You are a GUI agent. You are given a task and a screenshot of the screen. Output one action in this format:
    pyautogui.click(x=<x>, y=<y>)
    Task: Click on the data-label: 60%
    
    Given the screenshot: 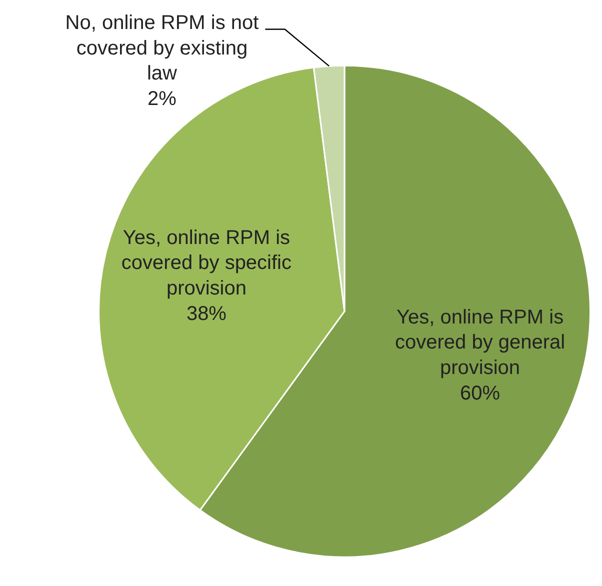 What is the action you would take?
    pyautogui.click(x=480, y=393)
    